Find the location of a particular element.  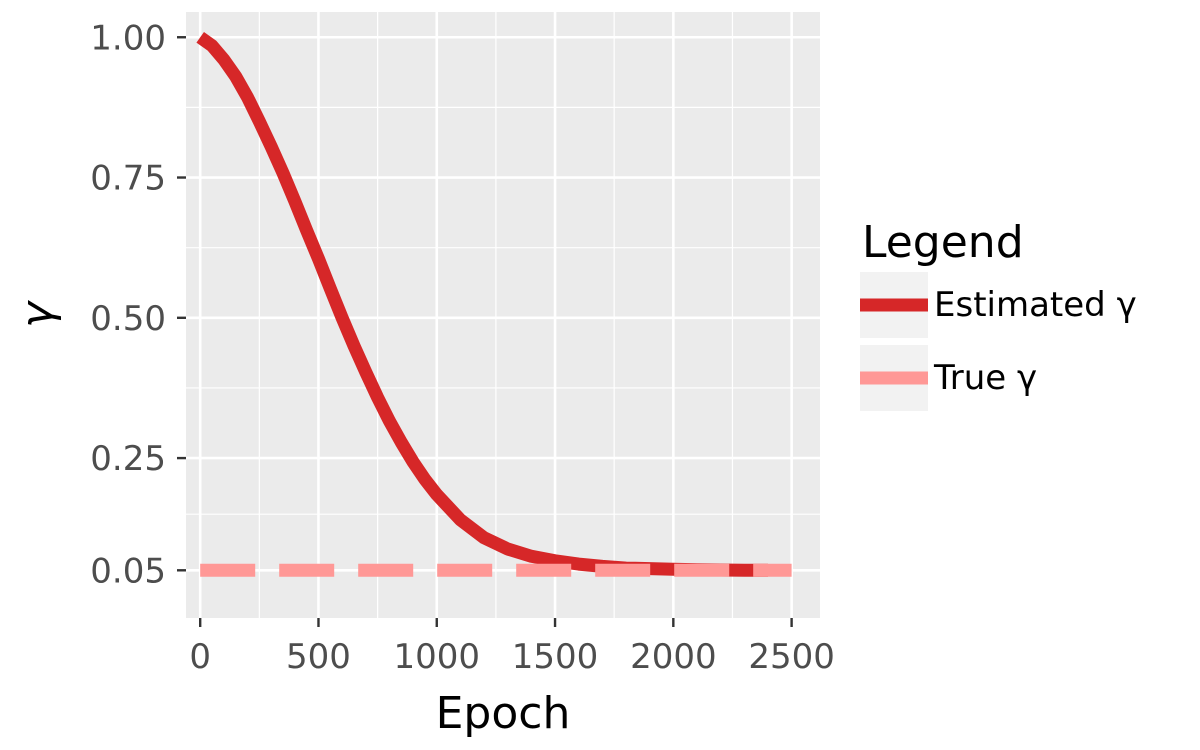

legend-label-estimated: Estimated γ is located at coordinates (1035, 305).